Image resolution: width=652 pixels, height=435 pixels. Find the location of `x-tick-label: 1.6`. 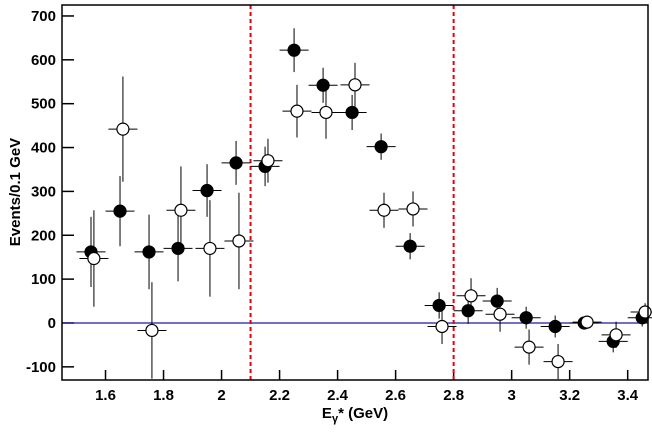

x-tick-label: 1.6 is located at coordinates (105, 395).